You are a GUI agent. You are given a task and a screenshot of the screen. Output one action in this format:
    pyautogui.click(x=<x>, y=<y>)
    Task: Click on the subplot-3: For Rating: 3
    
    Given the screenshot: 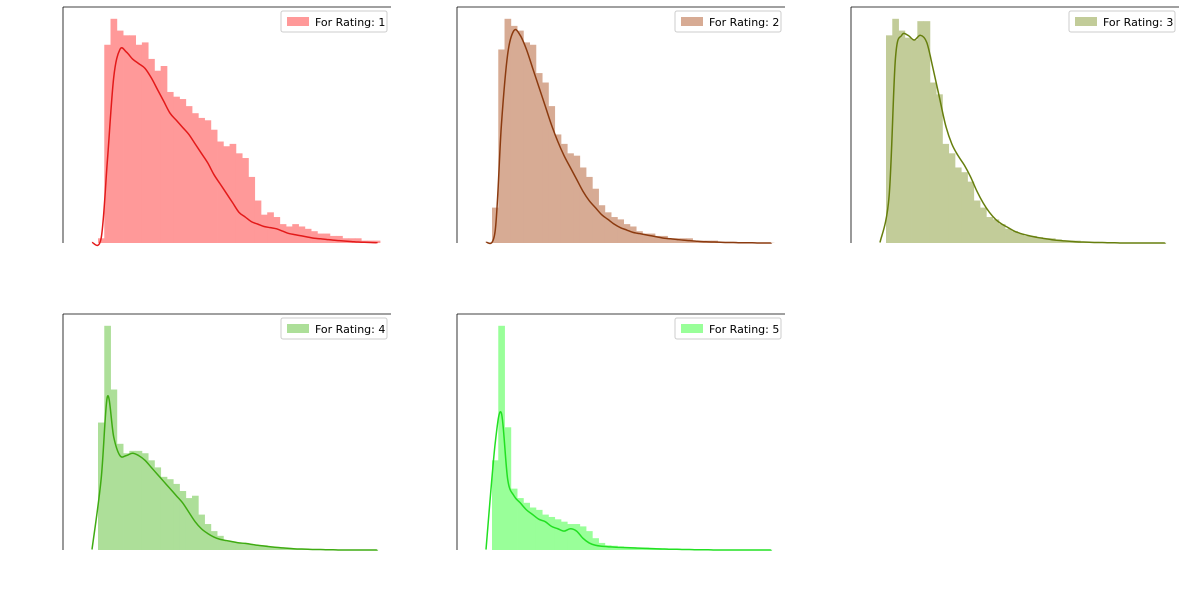 What is the action you would take?
    pyautogui.click(x=1014, y=125)
    